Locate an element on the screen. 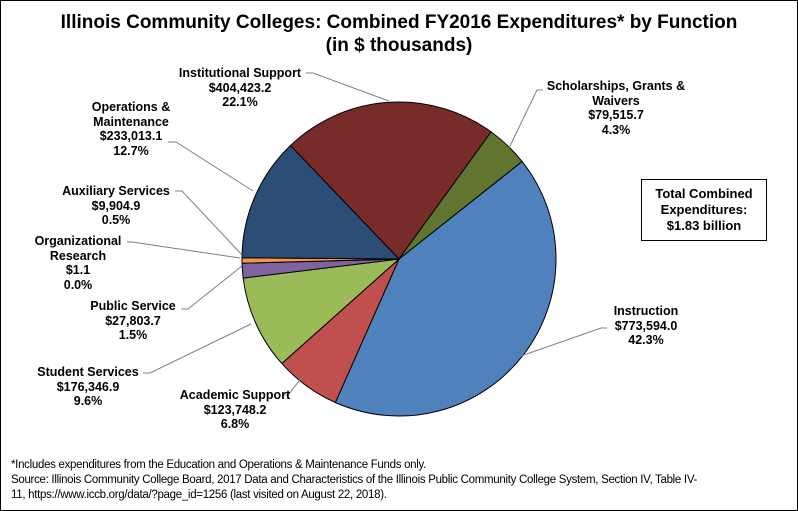 The image size is (798, 511). leader-line-operations-maintenance is located at coordinates (211, 166).